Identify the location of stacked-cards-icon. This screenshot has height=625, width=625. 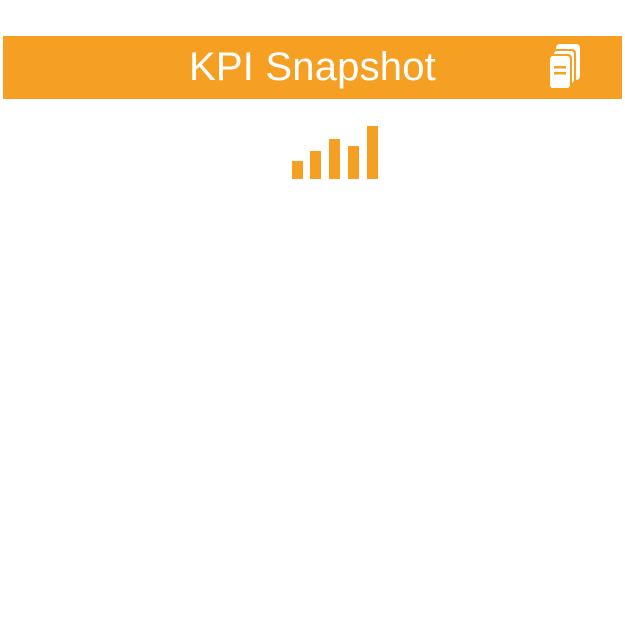
(564, 67).